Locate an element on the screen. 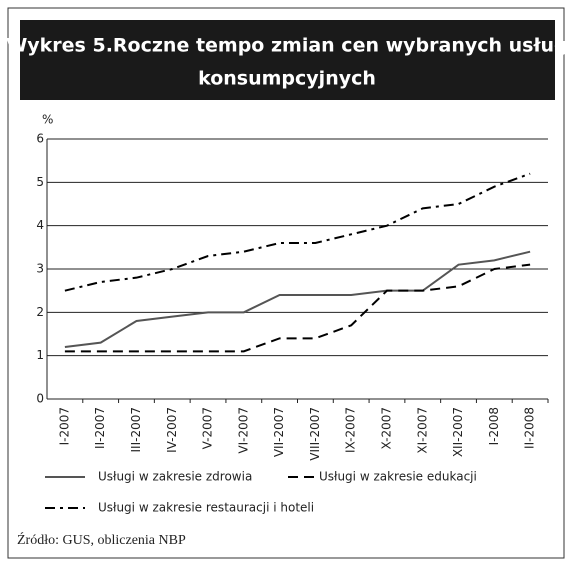 The height and width of the screenshot is (561, 573). x-tick-label: X-2007 is located at coordinates (386, 428).